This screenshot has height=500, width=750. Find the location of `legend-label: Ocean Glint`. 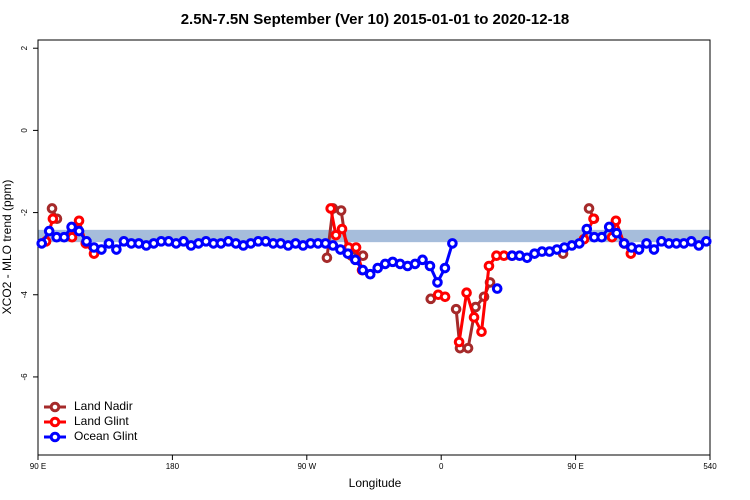

legend-label: Ocean Glint is located at coordinates (106, 436).